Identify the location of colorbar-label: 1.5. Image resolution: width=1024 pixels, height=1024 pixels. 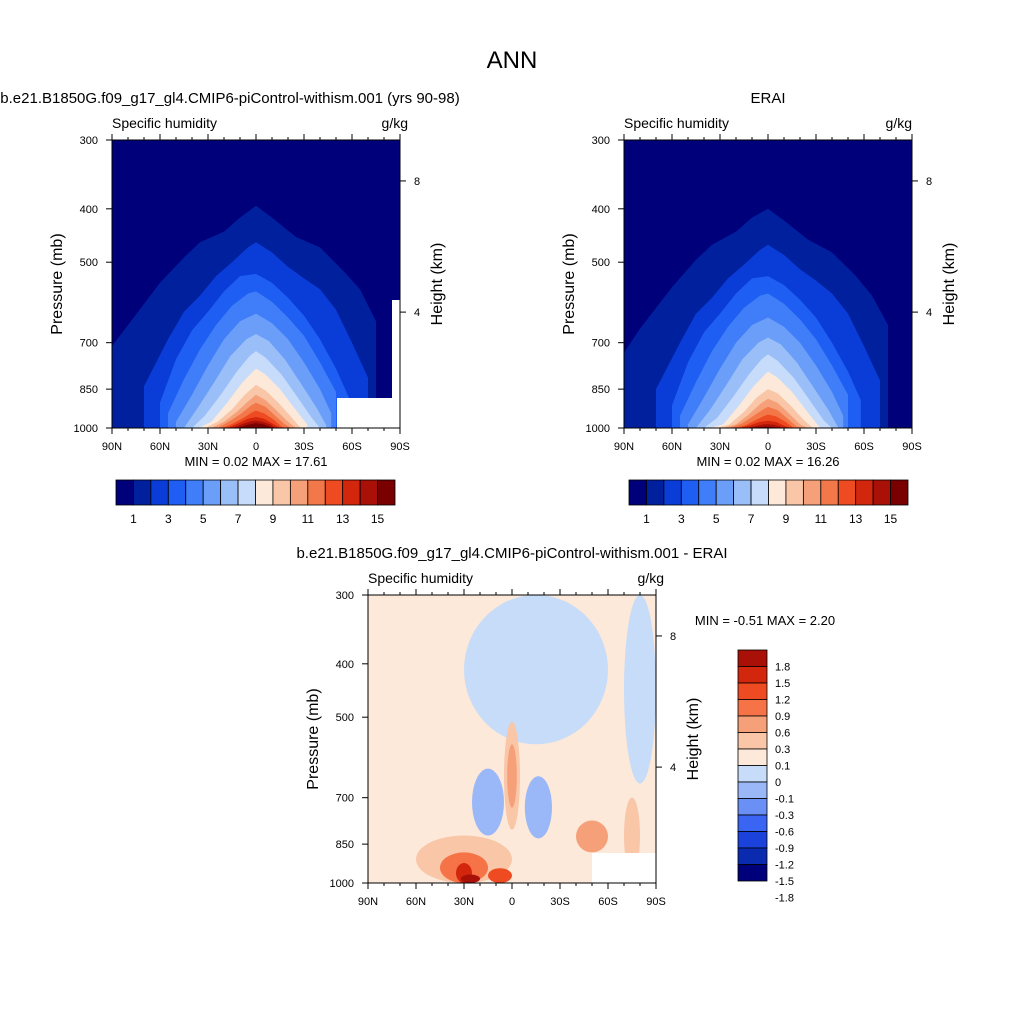
(782, 684).